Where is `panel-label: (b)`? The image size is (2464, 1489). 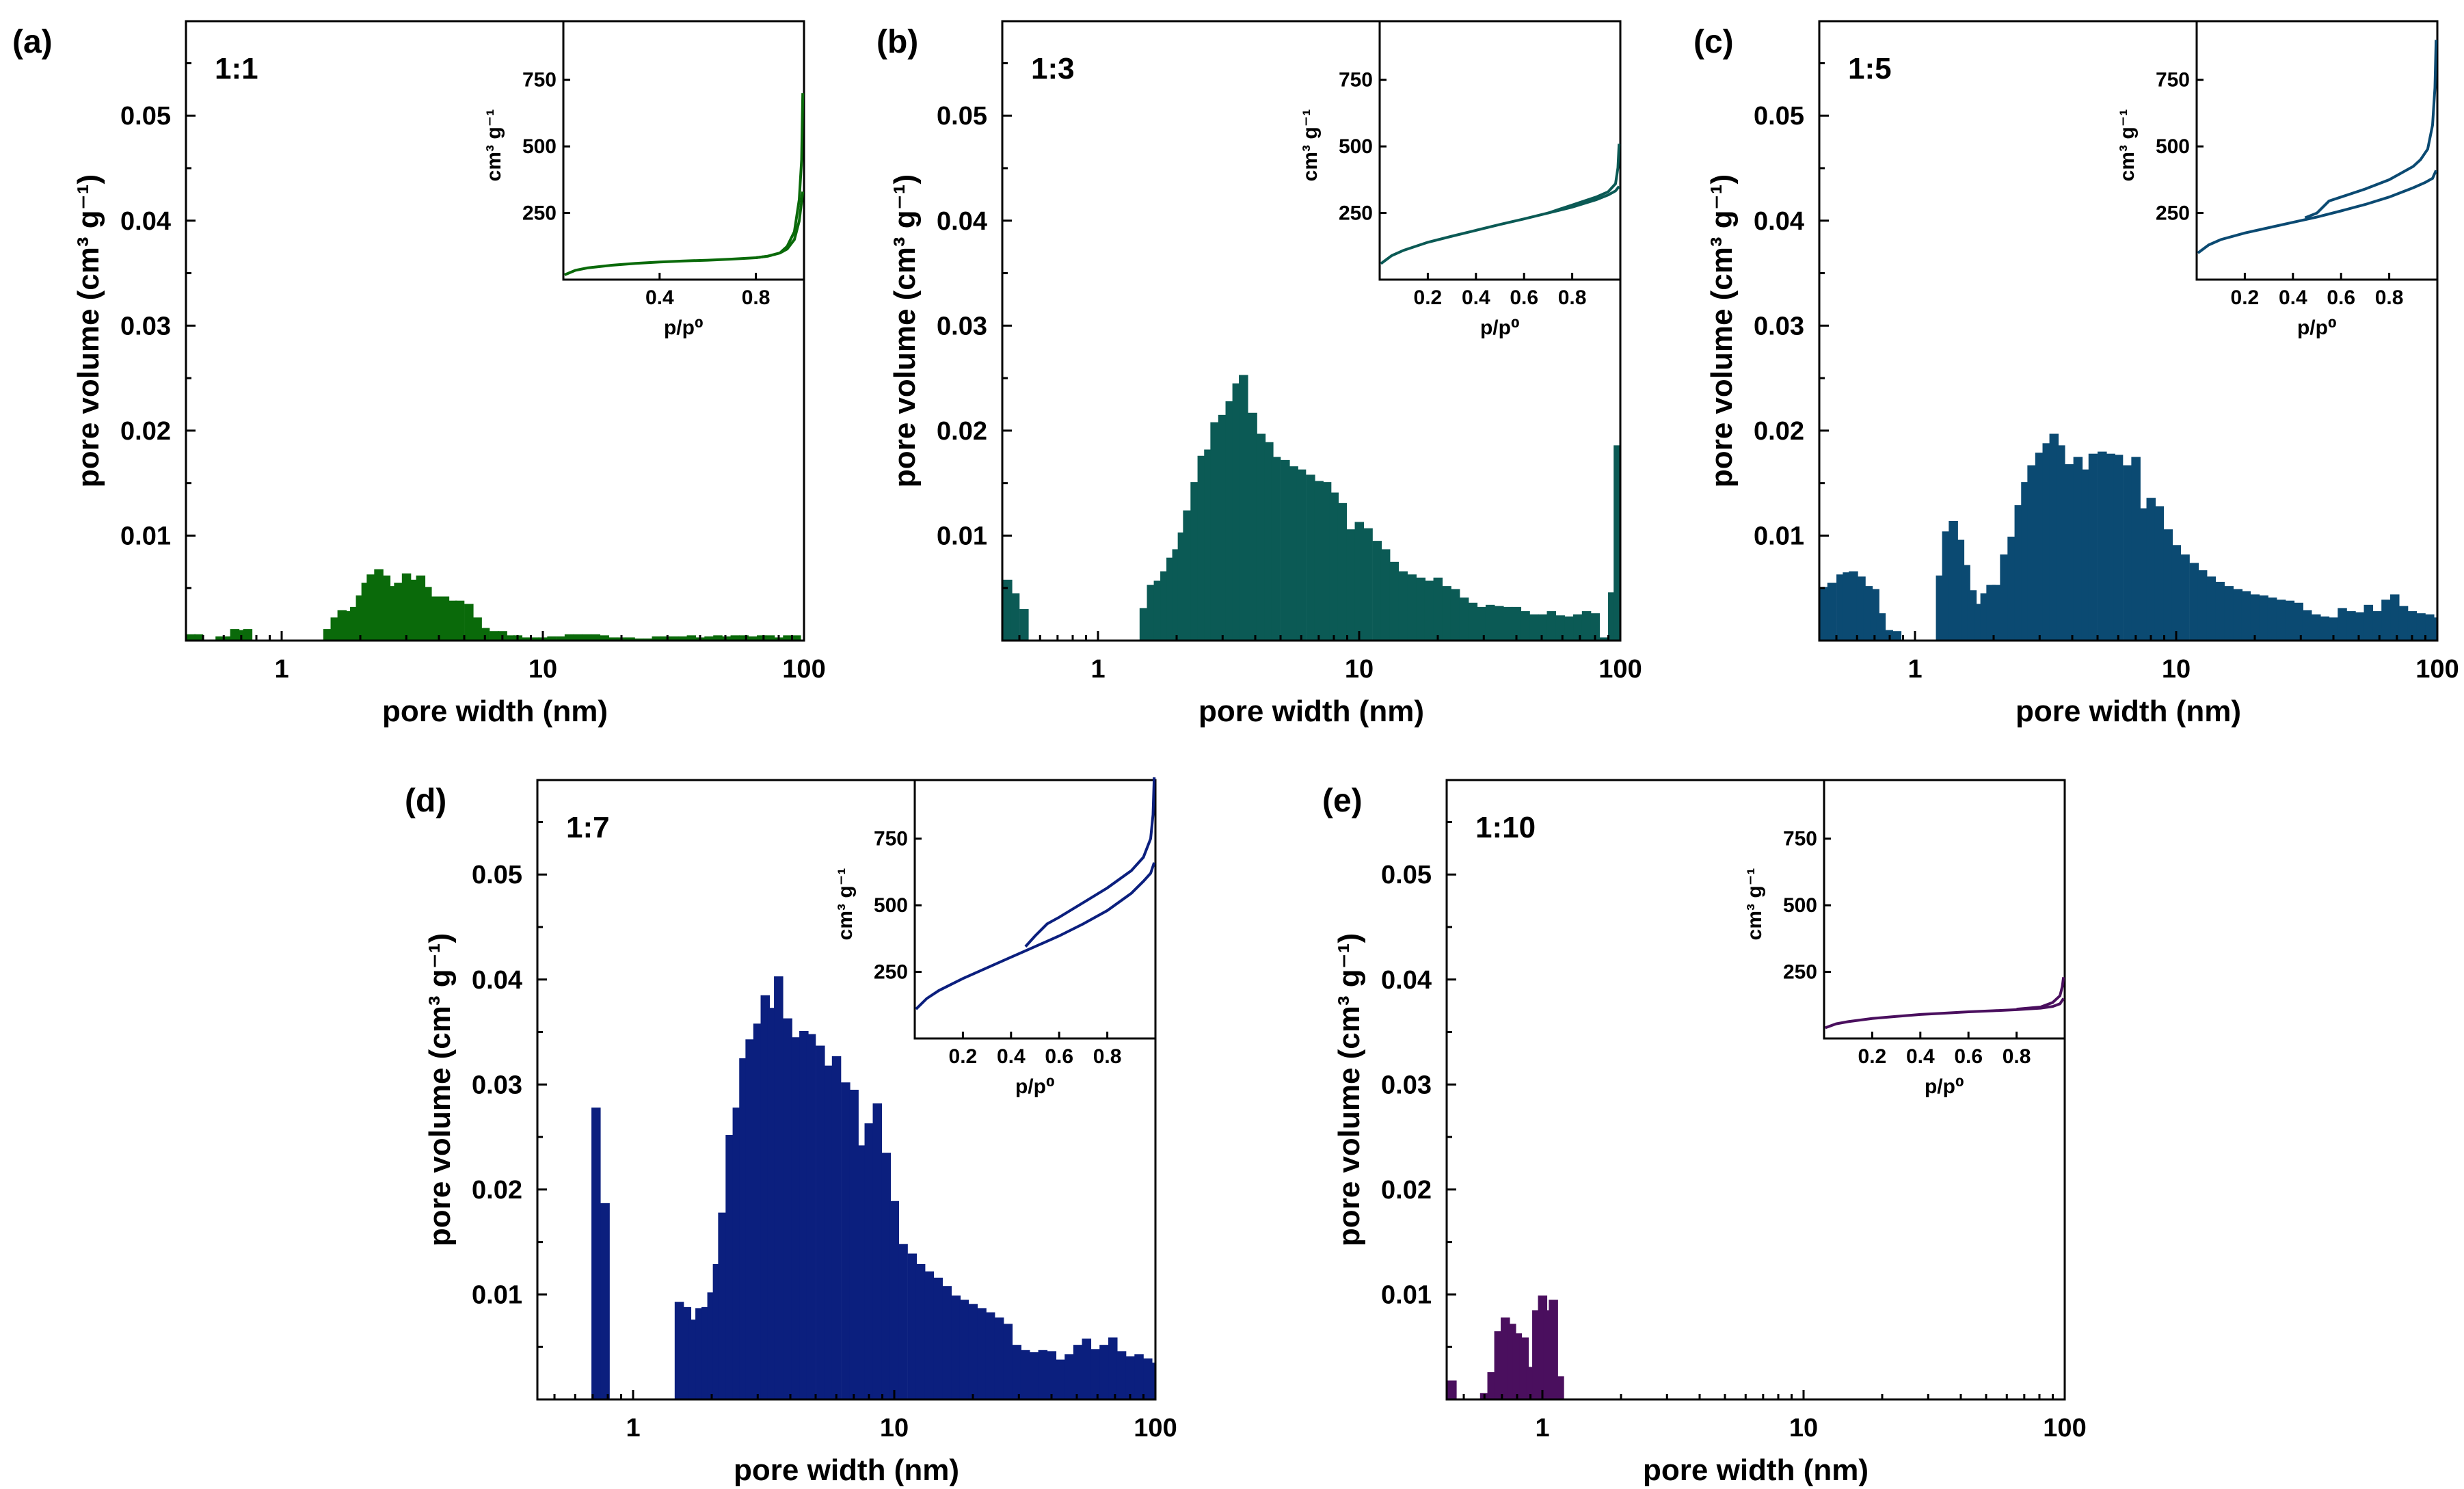
panel-label: (b) is located at coordinates (897, 42).